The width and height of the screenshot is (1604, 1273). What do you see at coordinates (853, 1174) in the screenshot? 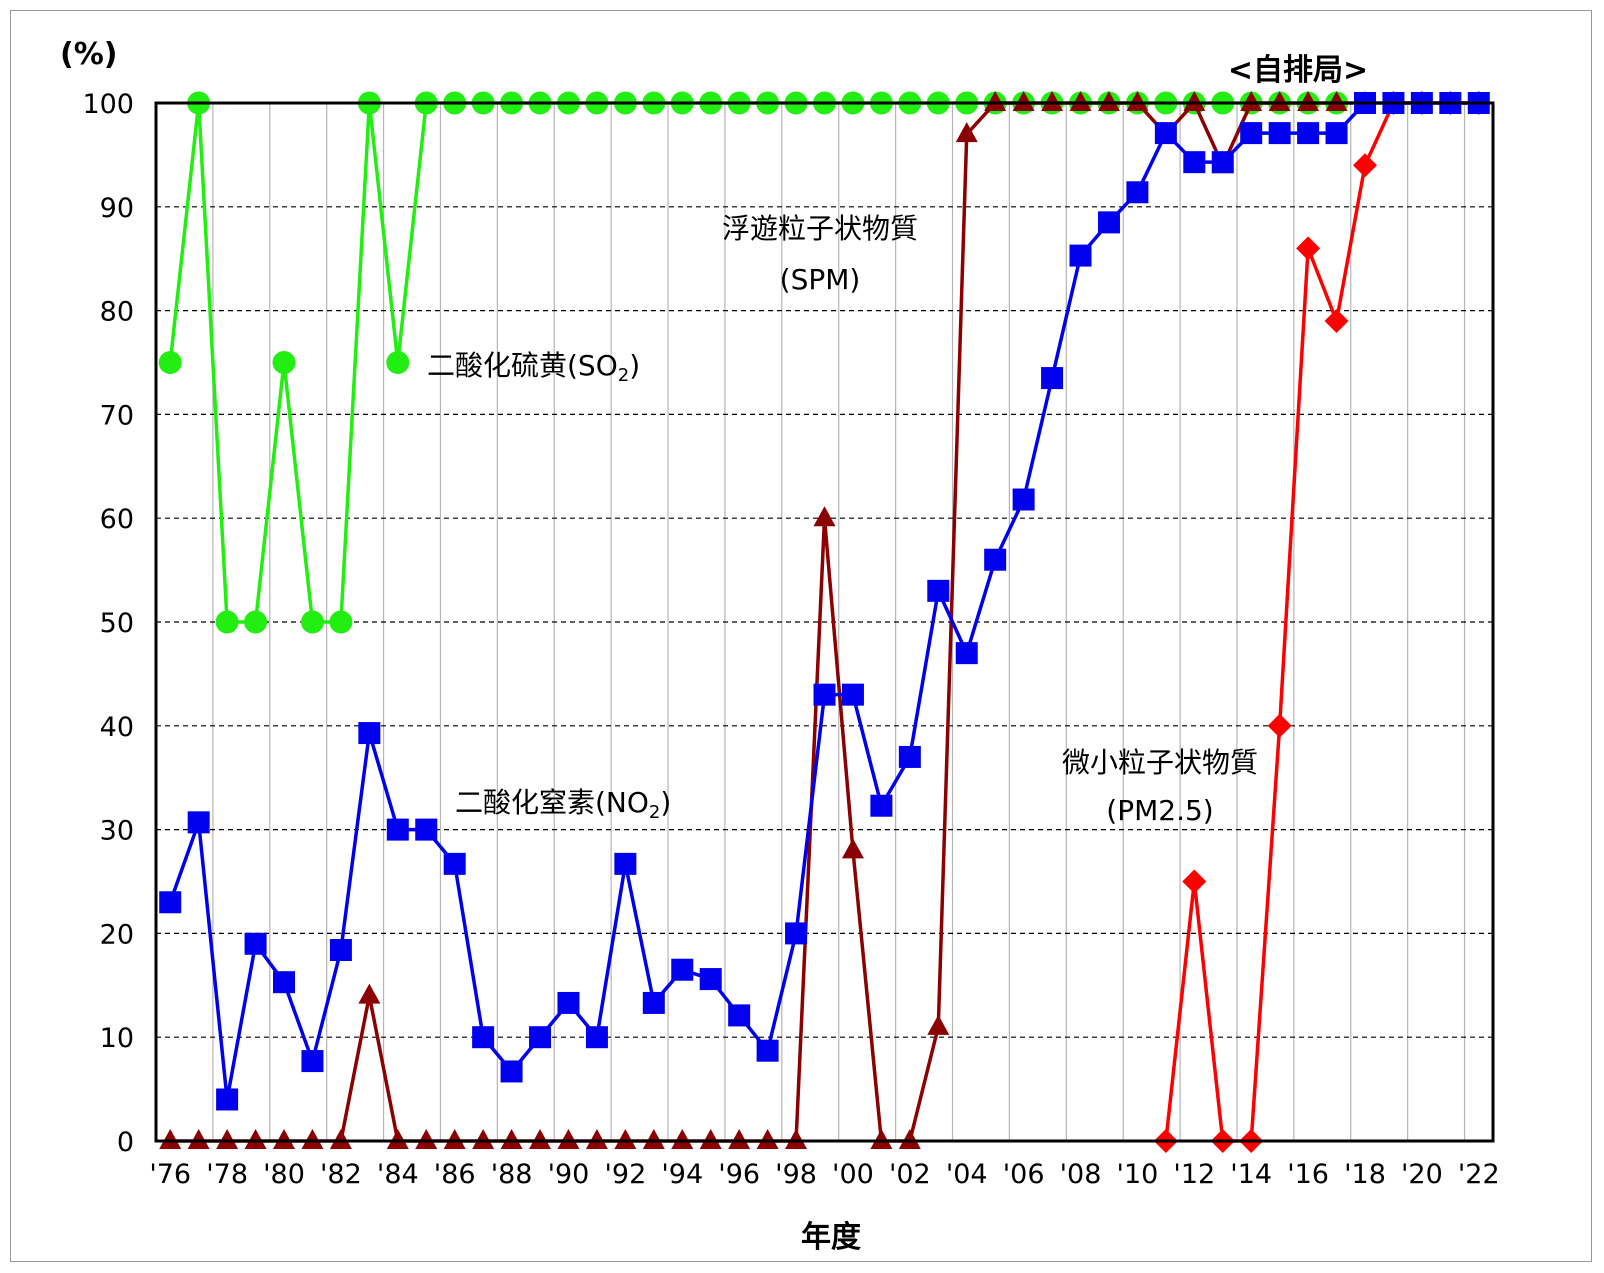
I see `x-tick-label: '00` at bounding box center [853, 1174].